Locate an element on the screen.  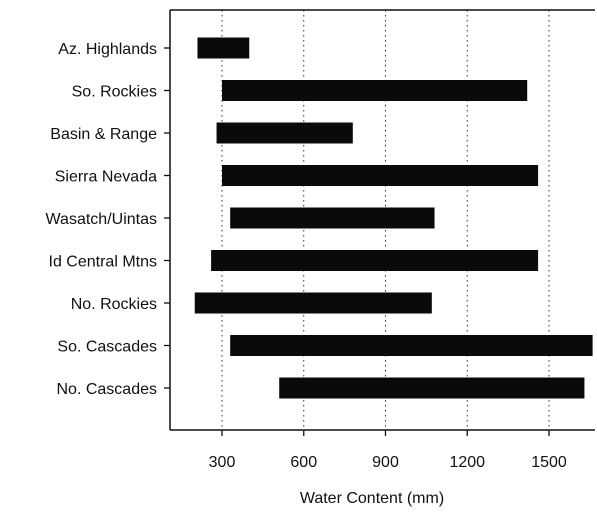
category-label: So. Rockies is located at coordinates (114, 92).